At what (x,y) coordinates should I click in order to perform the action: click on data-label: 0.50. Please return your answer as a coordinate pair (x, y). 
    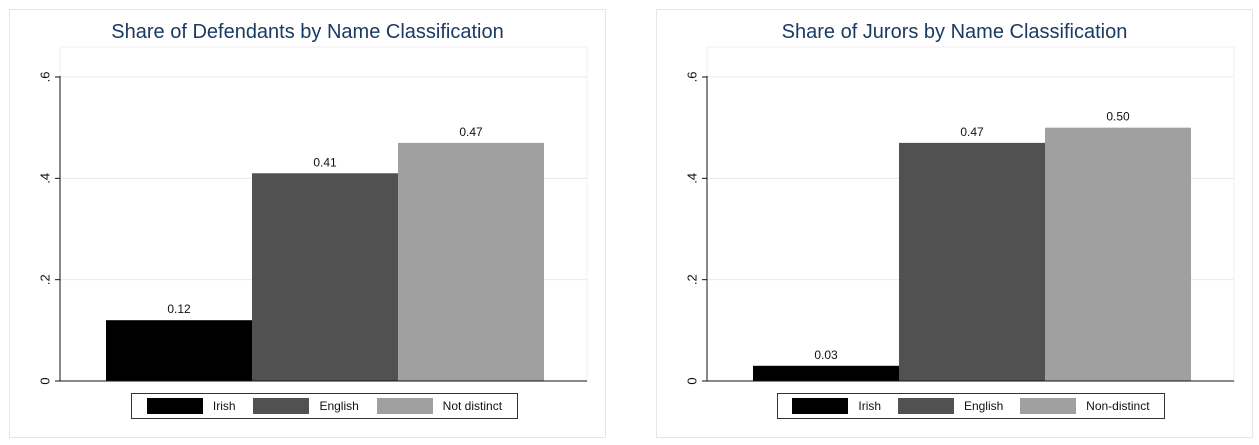
    Looking at the image, I should click on (1118, 117).